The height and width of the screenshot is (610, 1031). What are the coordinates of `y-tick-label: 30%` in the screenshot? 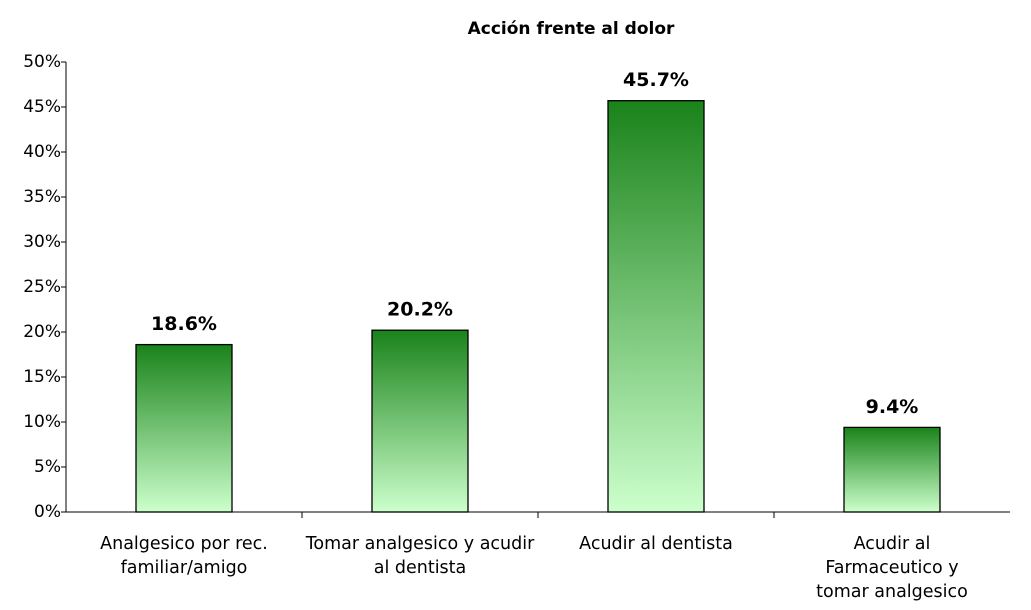 It's located at (42, 242).